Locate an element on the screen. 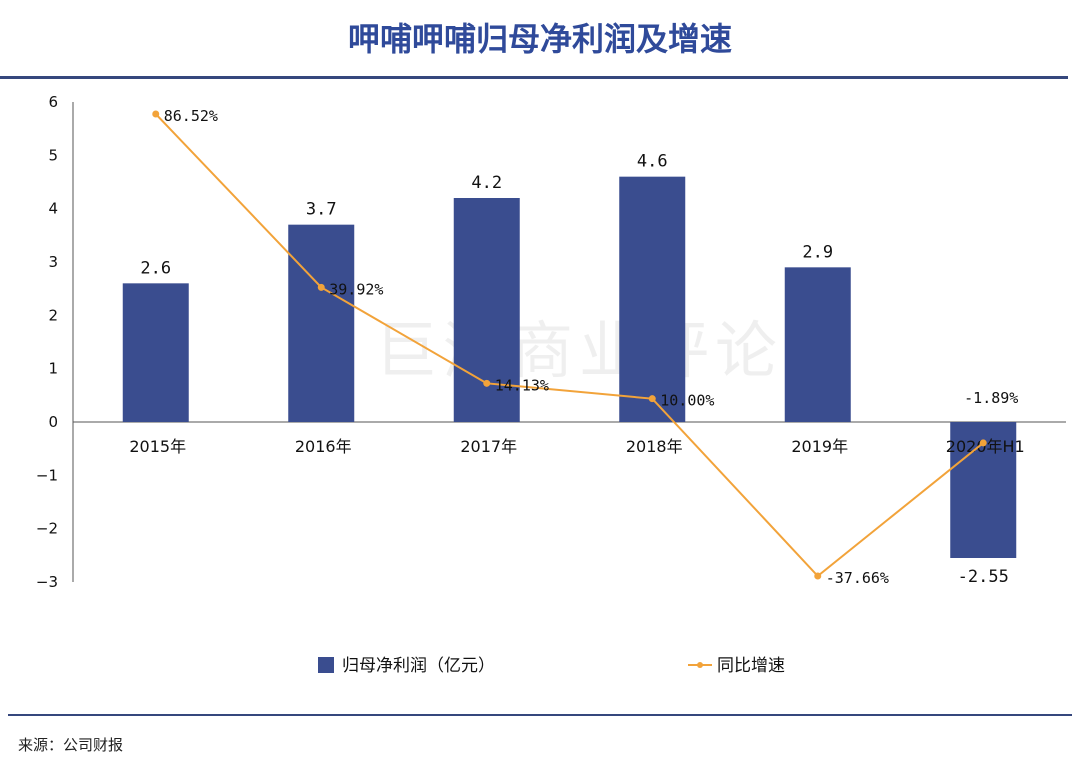 The height and width of the screenshot is (767, 1080). y-tick-label: 4 is located at coordinates (53, 209).